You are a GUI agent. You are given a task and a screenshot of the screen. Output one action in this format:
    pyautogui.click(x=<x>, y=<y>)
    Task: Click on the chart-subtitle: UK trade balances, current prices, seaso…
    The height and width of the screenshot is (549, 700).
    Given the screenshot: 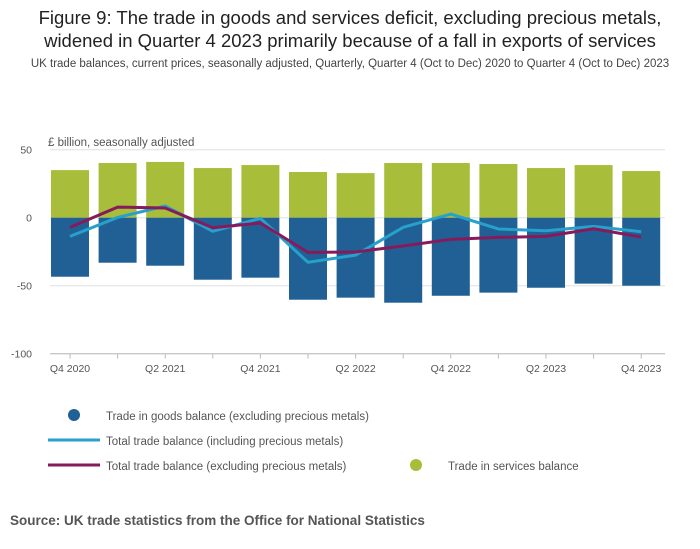 What is the action you would take?
    pyautogui.click(x=350, y=64)
    